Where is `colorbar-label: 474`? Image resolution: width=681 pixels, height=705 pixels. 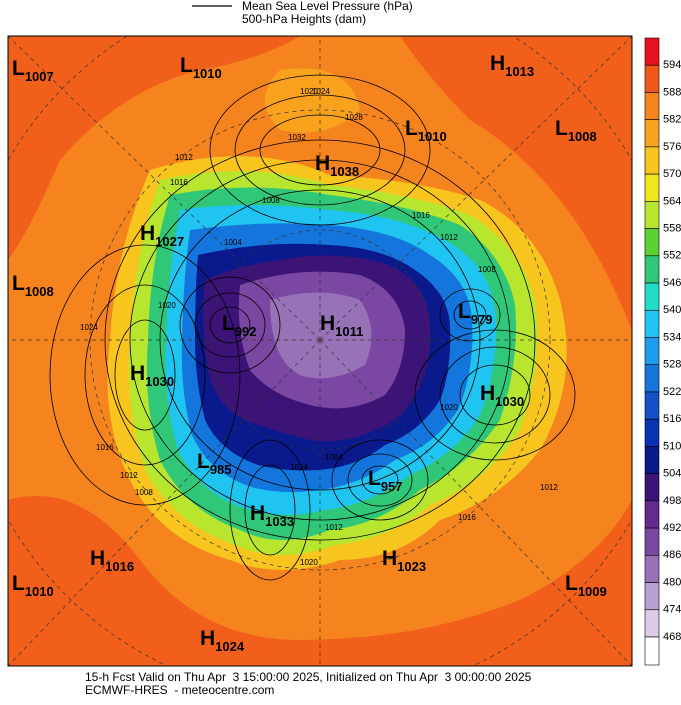 colorbar-label: 474 is located at coordinates (672, 610).